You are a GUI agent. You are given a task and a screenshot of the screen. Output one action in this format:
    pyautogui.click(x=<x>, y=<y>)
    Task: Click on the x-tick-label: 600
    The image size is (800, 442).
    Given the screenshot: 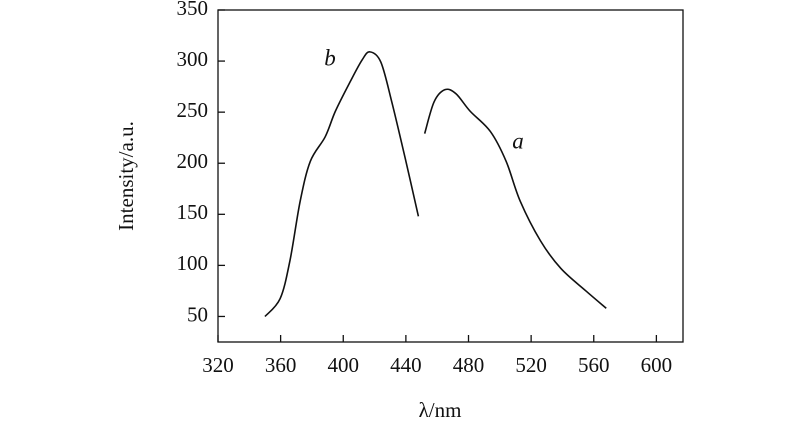 What is the action you would take?
    pyautogui.click(x=657, y=365)
    